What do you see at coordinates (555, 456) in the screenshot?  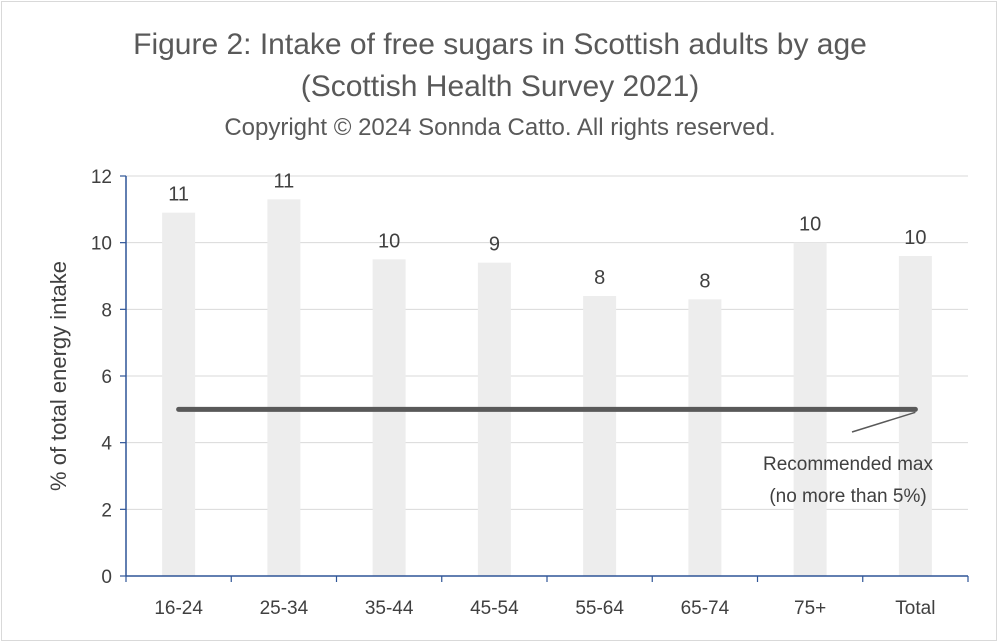 I see `reference-line-group: Recommended max (no more than 5%)` at bounding box center [555, 456].